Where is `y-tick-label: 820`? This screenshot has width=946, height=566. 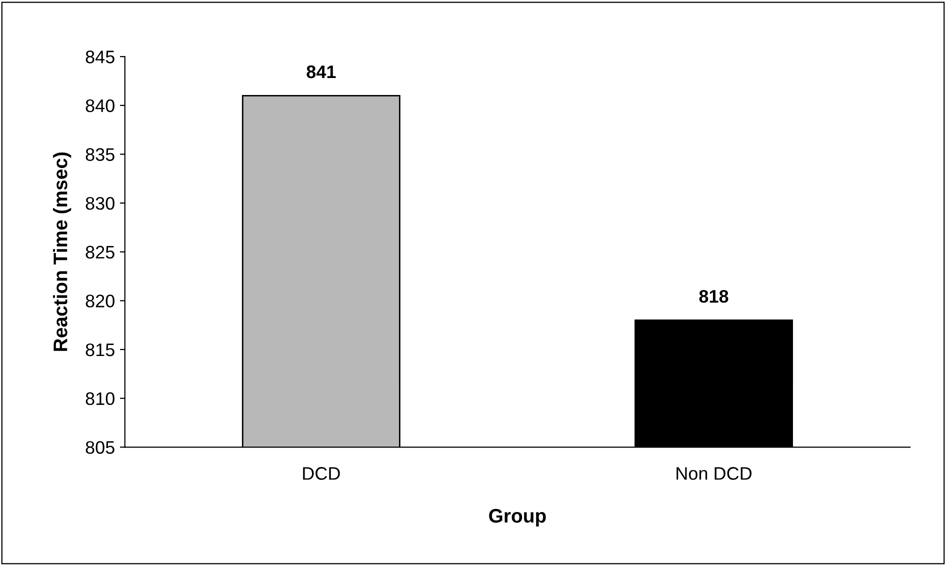
y-tick-label: 820 is located at coordinates (100, 301).